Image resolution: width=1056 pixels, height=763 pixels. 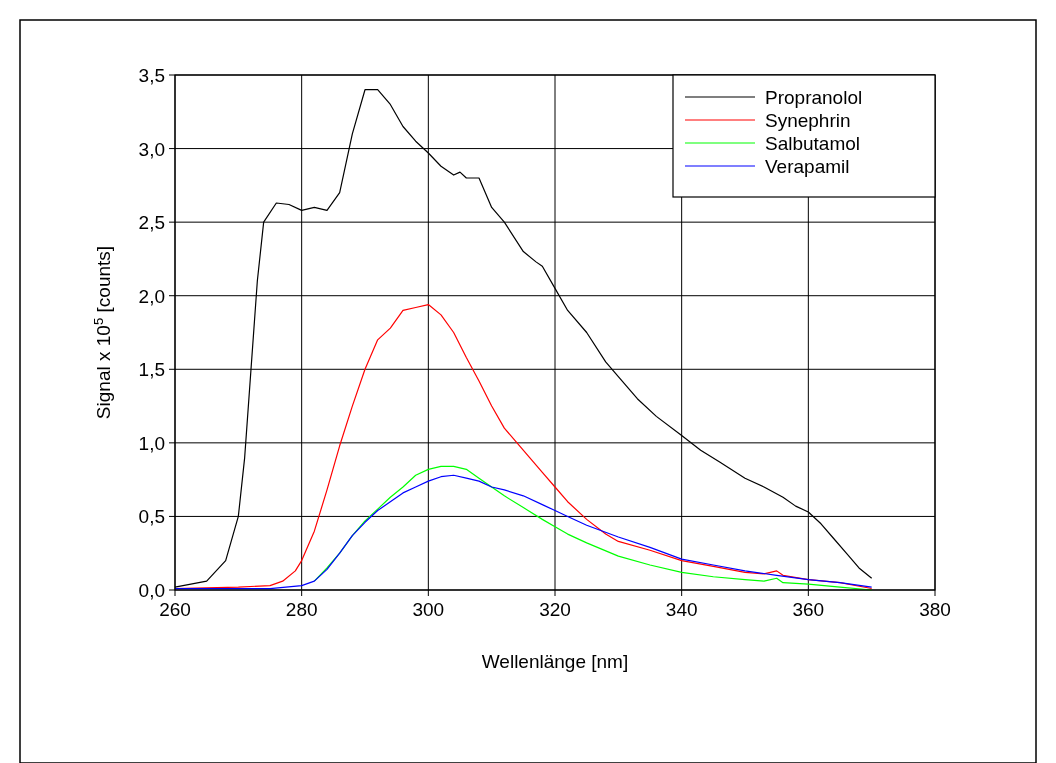 I want to click on y-tick-label: 0,0, so click(x=151, y=590).